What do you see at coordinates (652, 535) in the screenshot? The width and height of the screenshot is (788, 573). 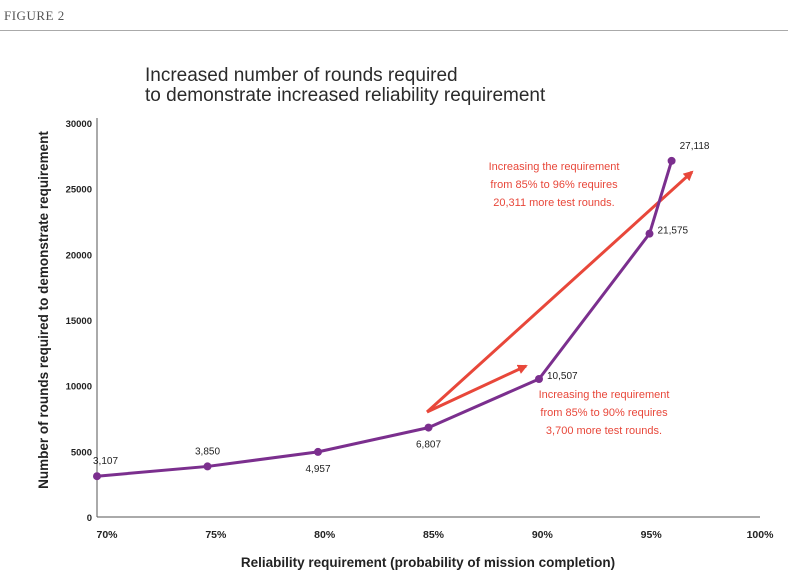 I see `x-tick-label: 95%` at bounding box center [652, 535].